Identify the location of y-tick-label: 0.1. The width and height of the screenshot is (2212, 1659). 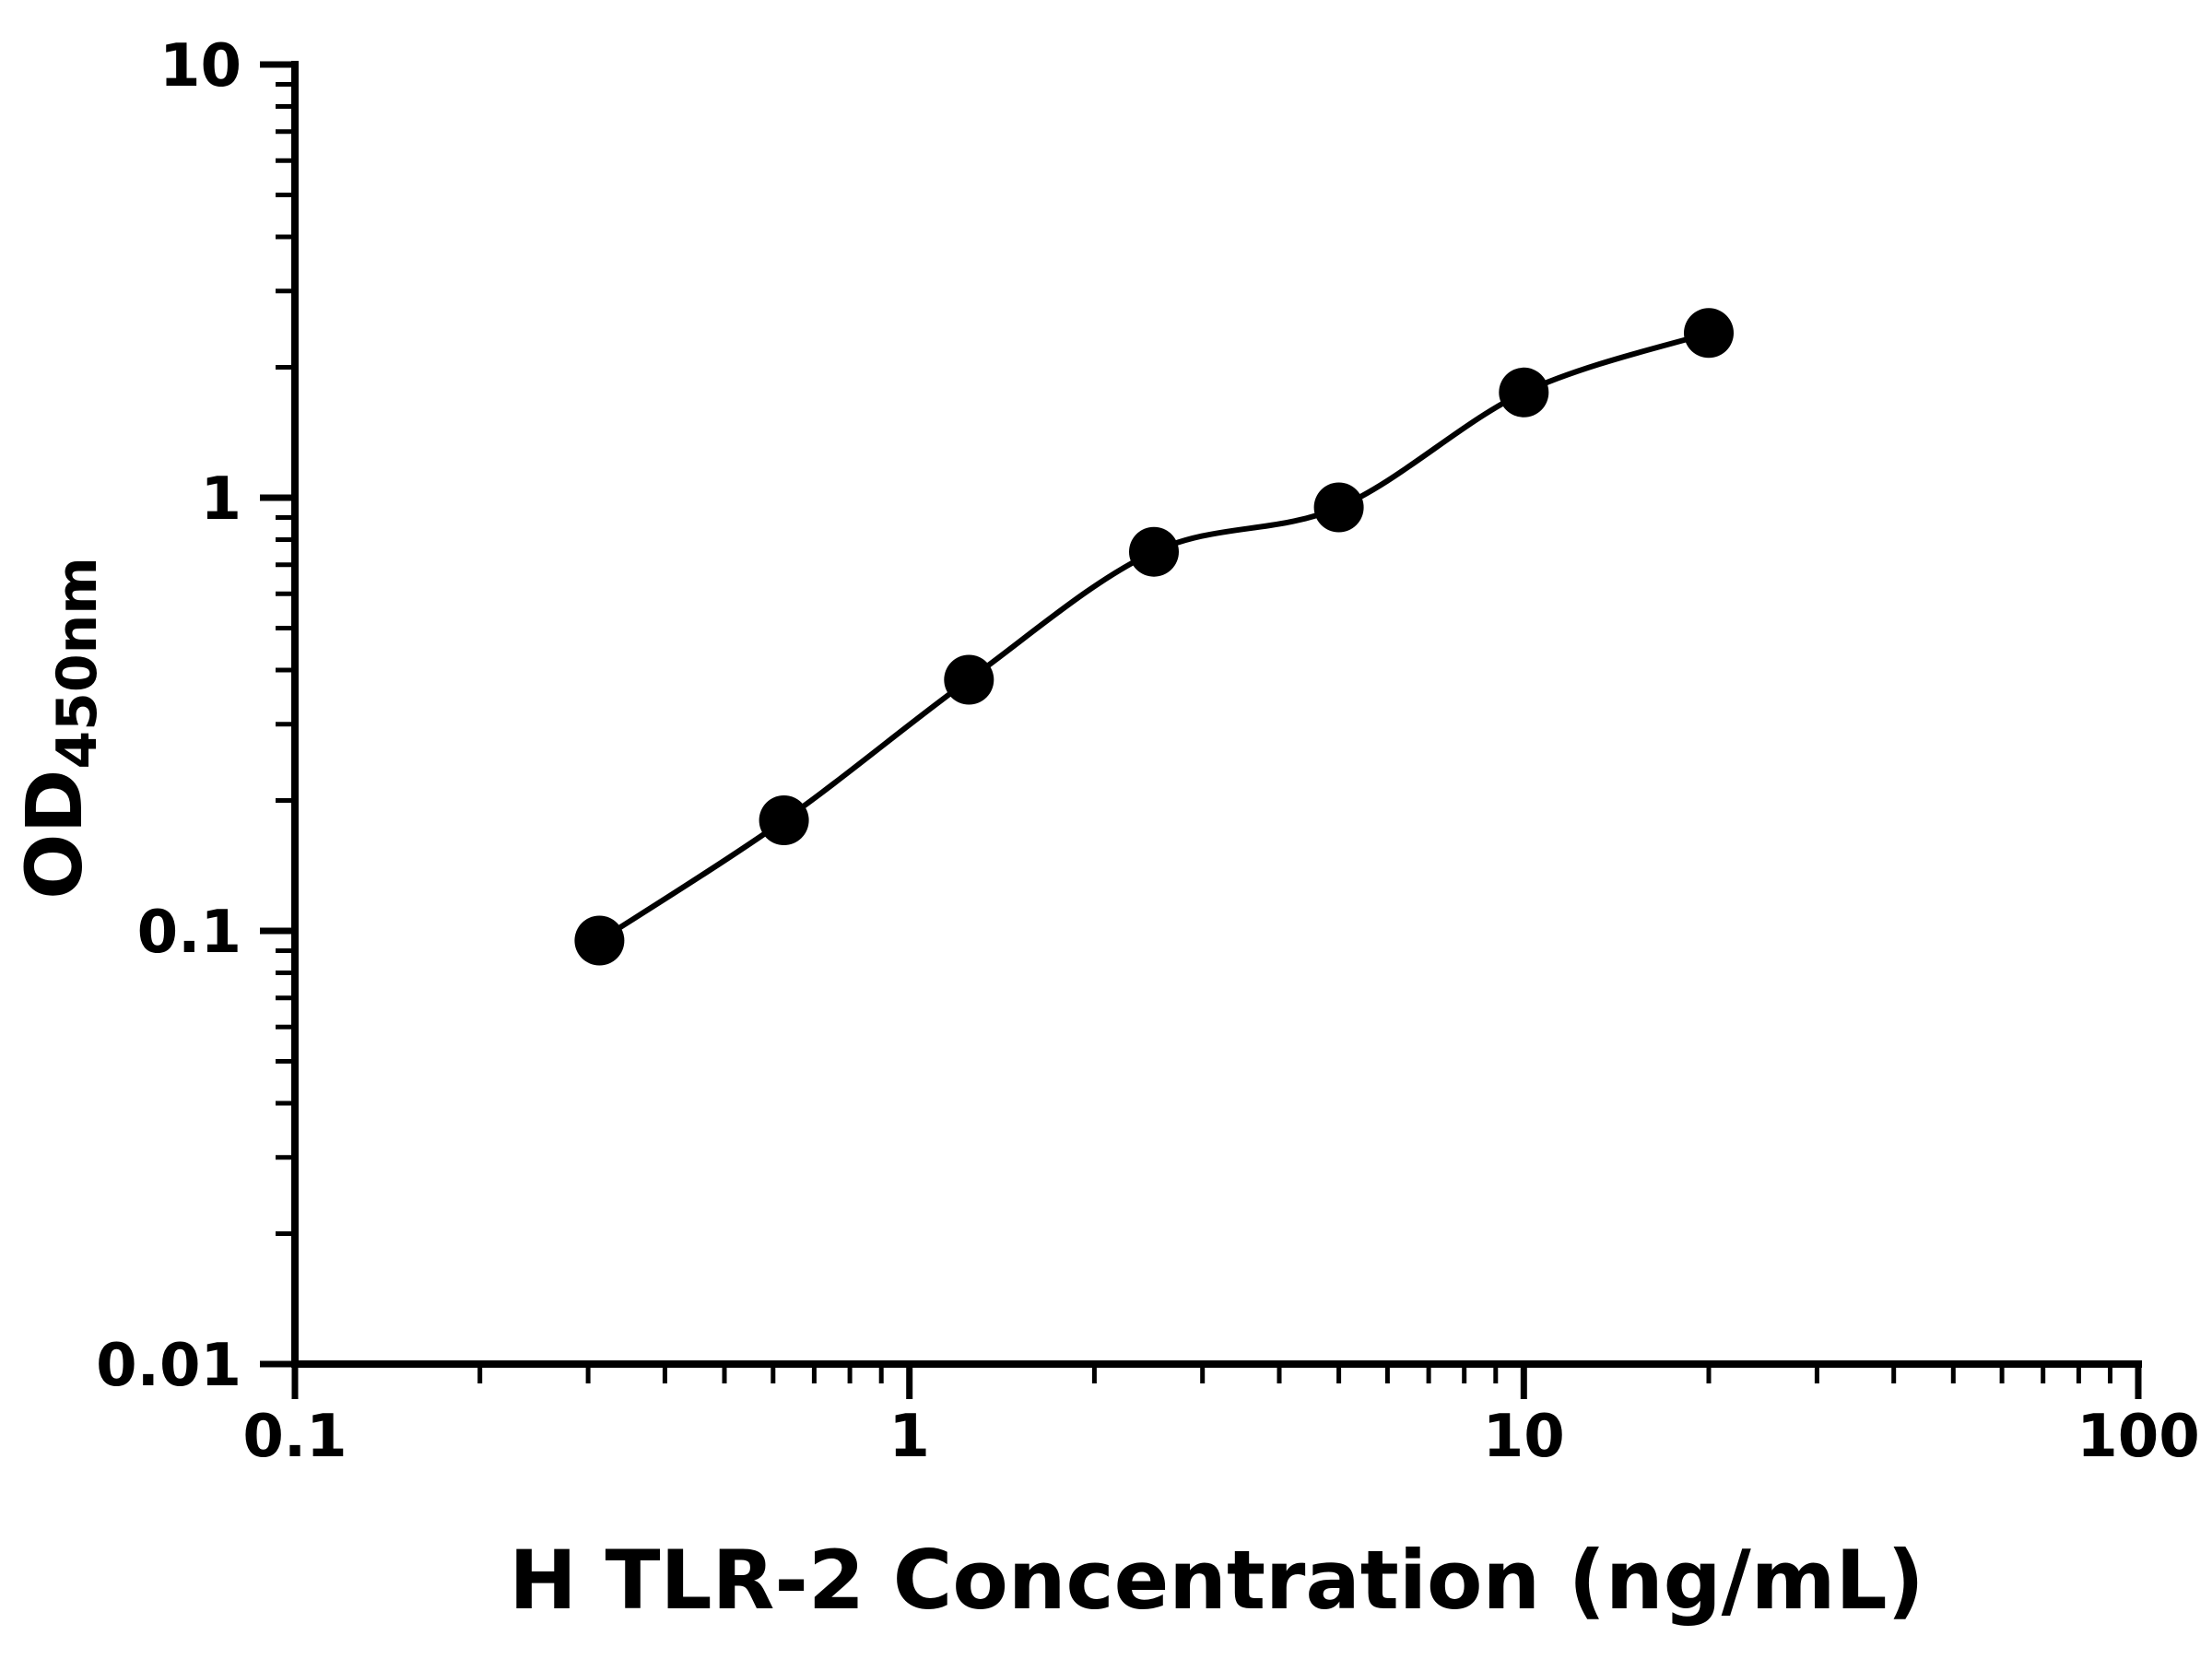
(189, 933).